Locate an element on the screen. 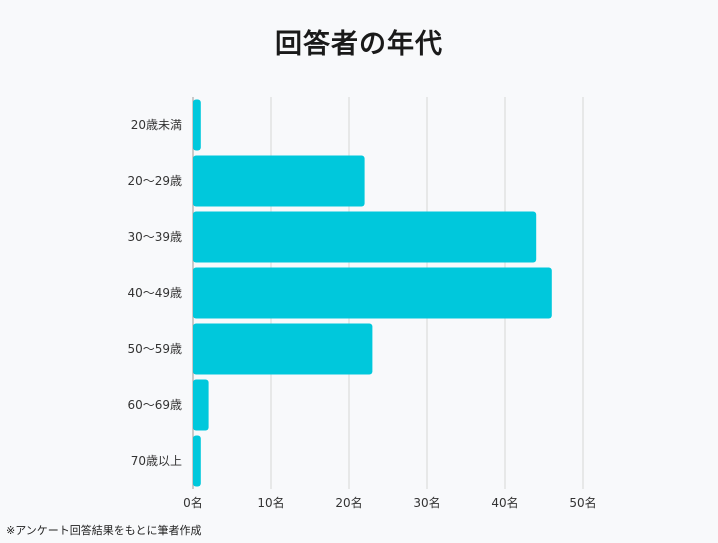 Image resolution: width=718 pixels, height=543 pixels. x-tick-label: 20名 is located at coordinates (348, 502).